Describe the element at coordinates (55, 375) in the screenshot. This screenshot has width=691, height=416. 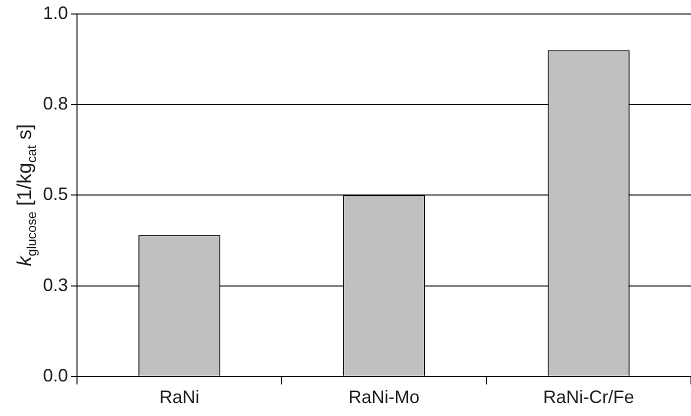
I see `y-tick-label: 0.0` at that location.